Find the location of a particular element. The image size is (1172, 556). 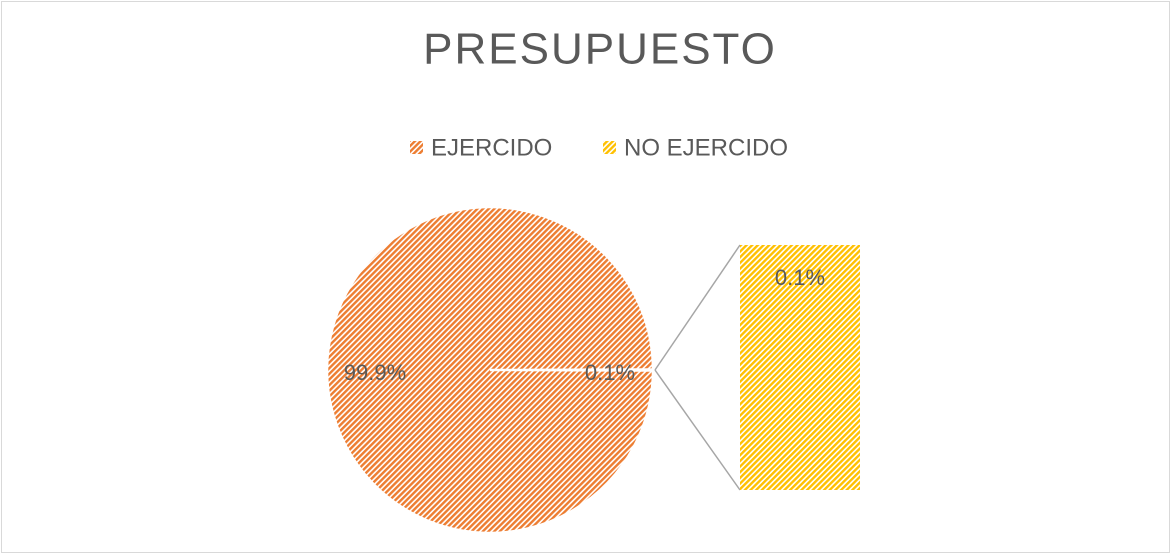

legend-label: EJERCIDO is located at coordinates (491, 147).